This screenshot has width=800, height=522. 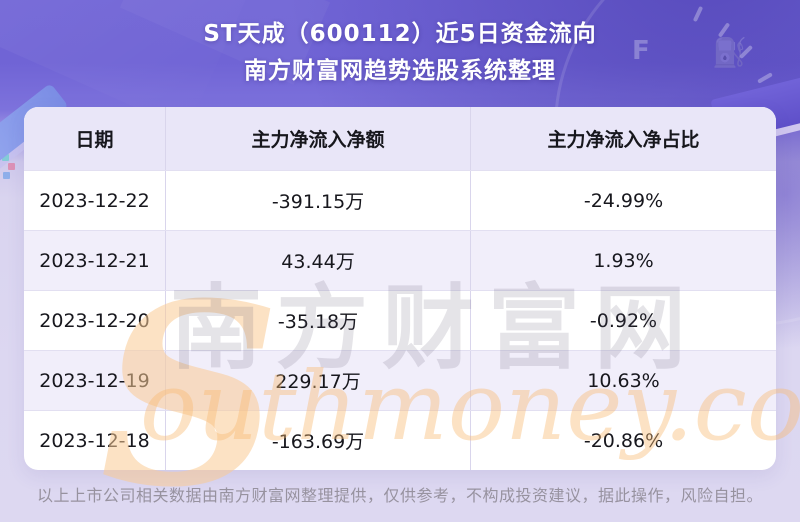 I want to click on table-row: 2023-12-20 -35.18万 -0.92%, so click(x=400, y=320).